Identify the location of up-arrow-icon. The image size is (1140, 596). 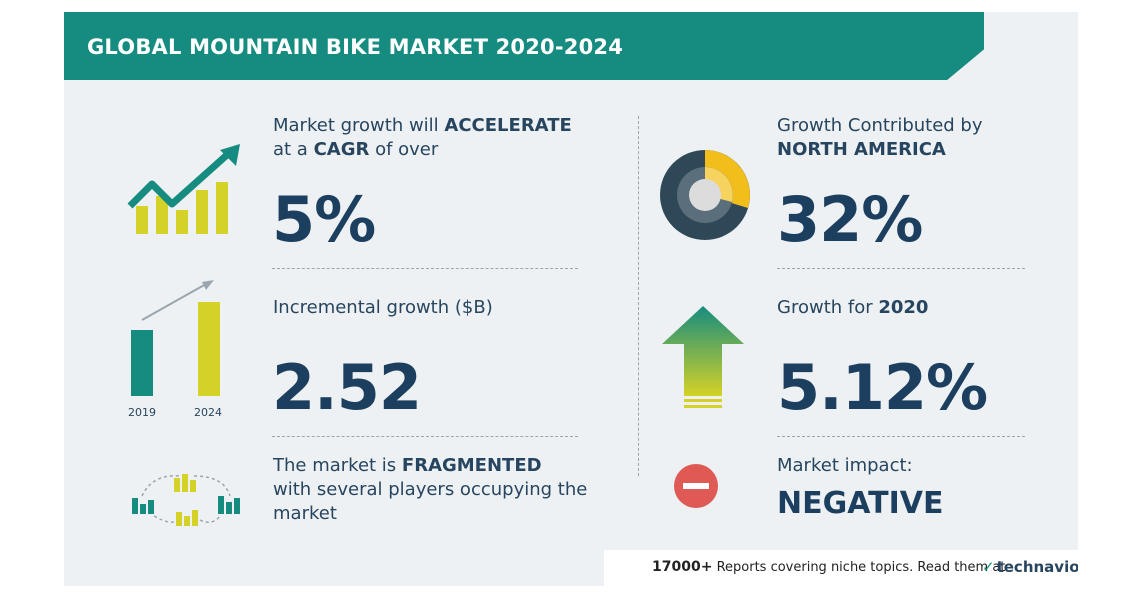
(703, 357).